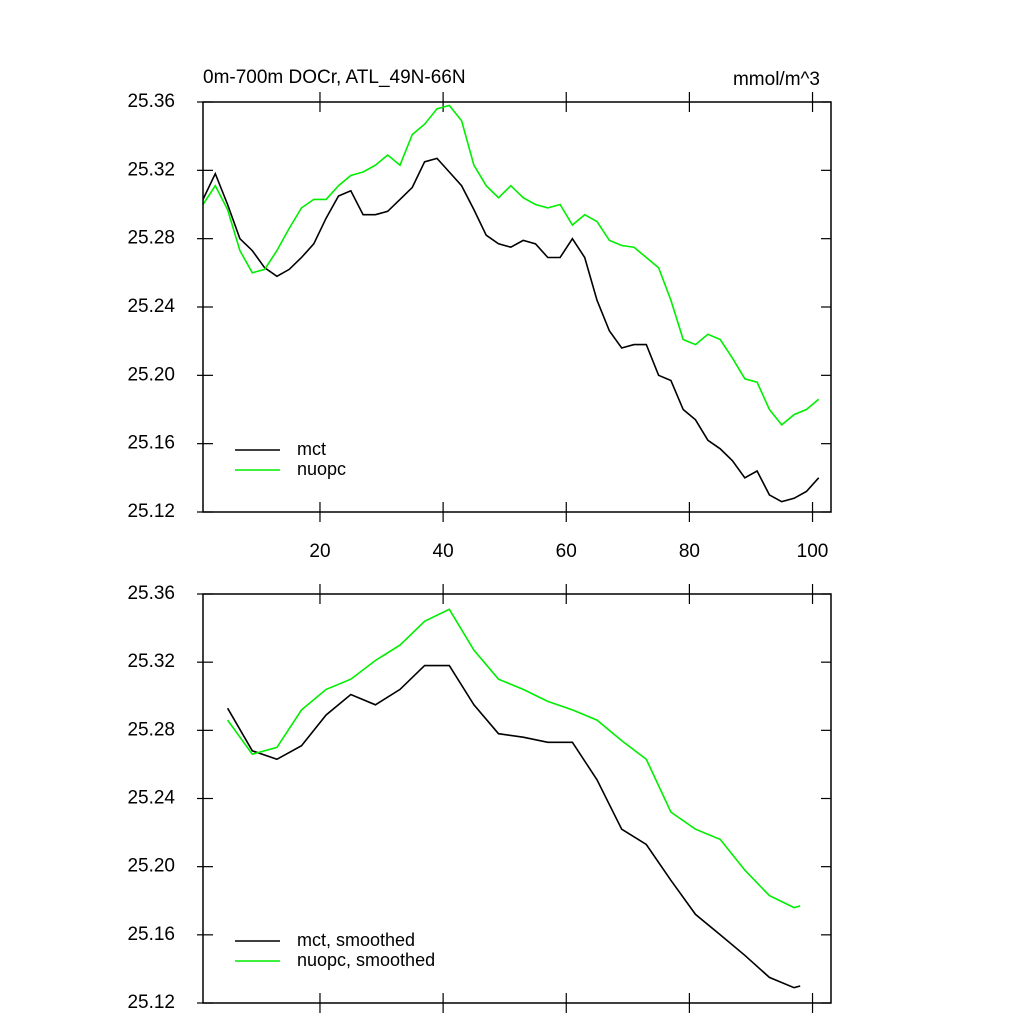 The height and width of the screenshot is (1024, 1024). What do you see at coordinates (443, 551) in the screenshot?
I see `x-tick-label: 40` at bounding box center [443, 551].